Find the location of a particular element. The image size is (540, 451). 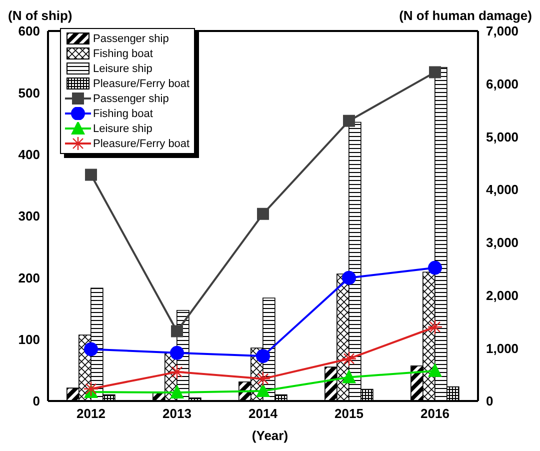

x-tick-label: 2012 is located at coordinates (91, 414).